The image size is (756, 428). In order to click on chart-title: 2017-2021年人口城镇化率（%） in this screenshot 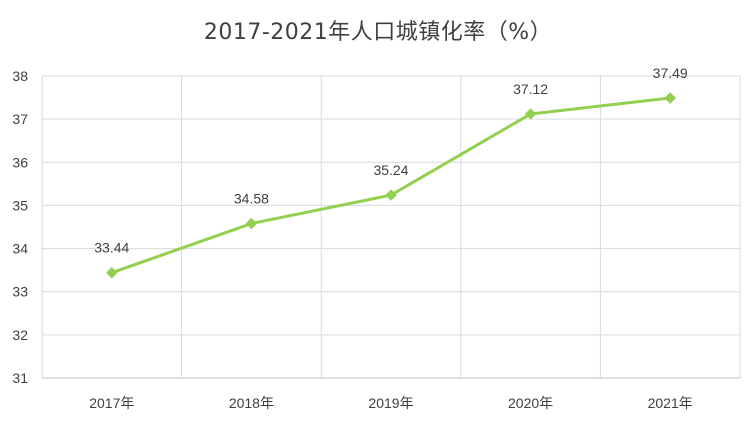, I will do `click(378, 32)`.